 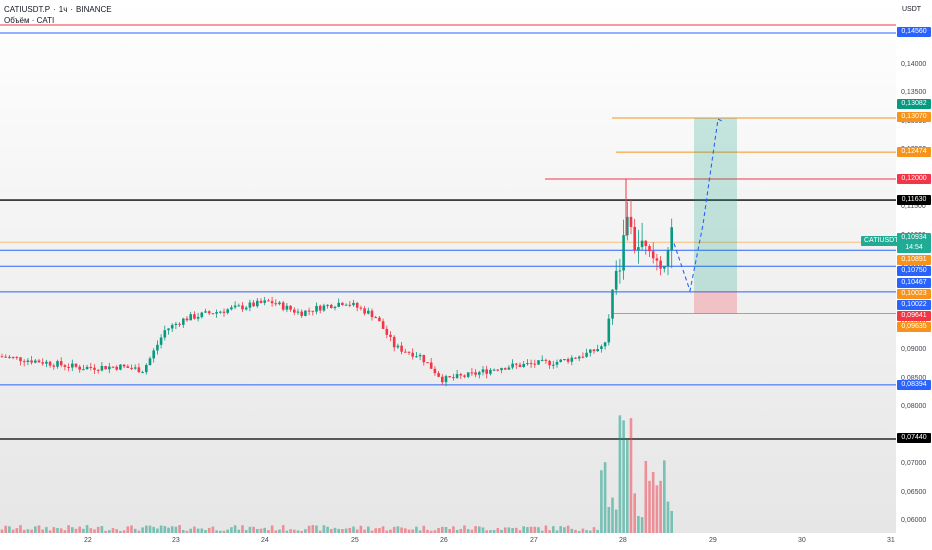 What do you see at coordinates (914, 305) in the screenshot?
I see `price-tag: 0,10022` at bounding box center [914, 305].